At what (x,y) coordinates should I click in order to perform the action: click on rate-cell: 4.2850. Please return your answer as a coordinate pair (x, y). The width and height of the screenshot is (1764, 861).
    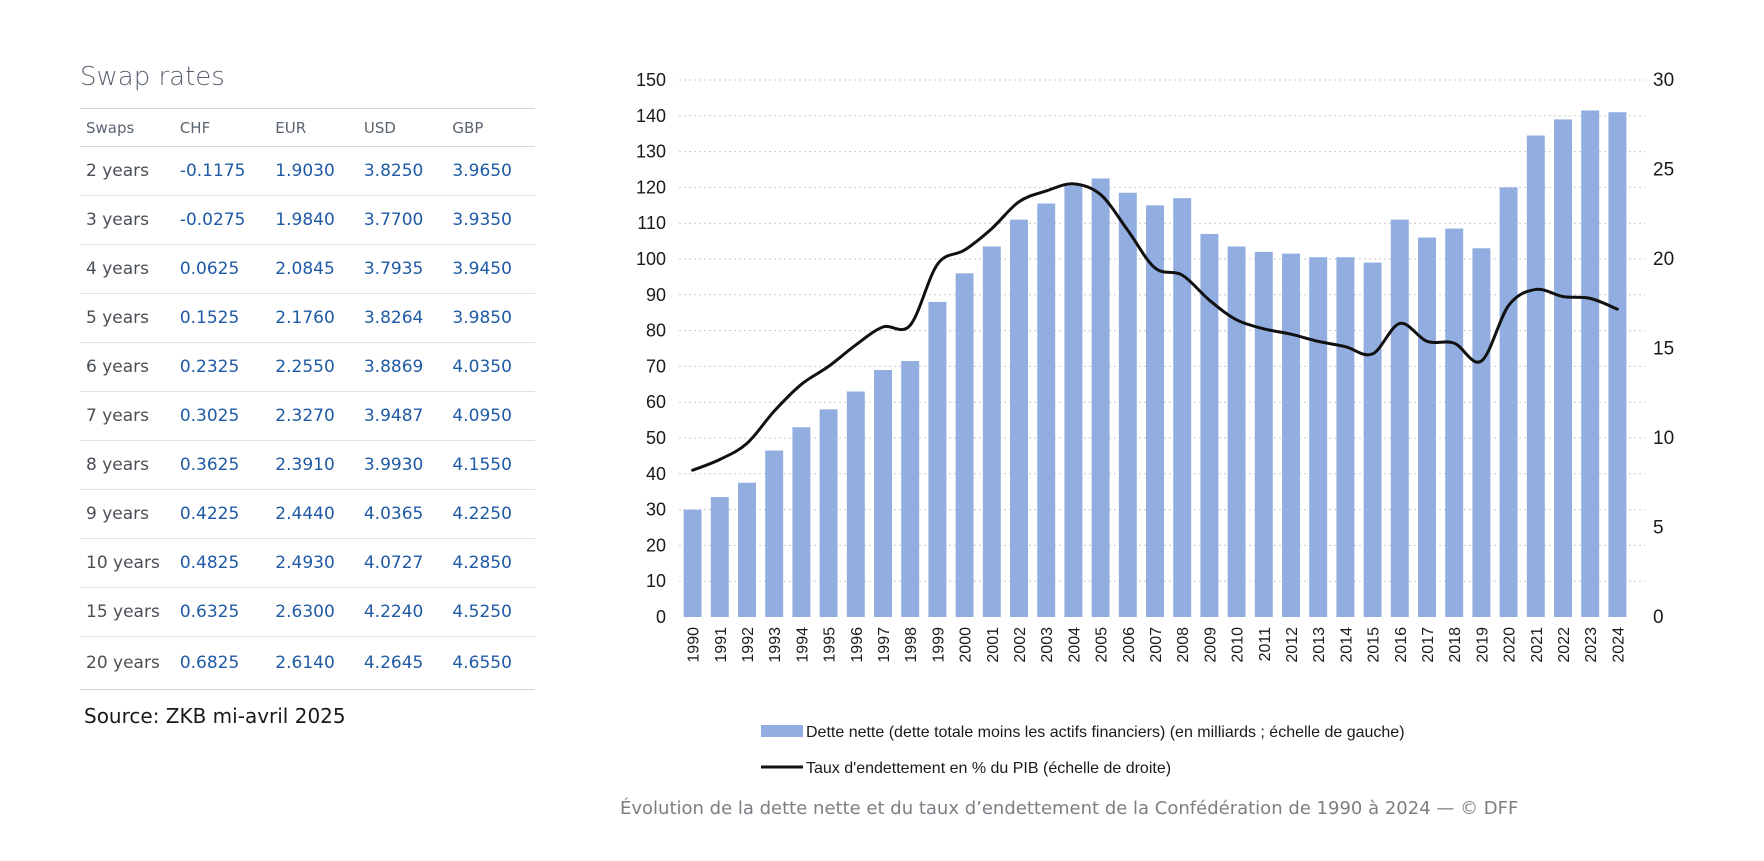
    Looking at the image, I should click on (490, 563).